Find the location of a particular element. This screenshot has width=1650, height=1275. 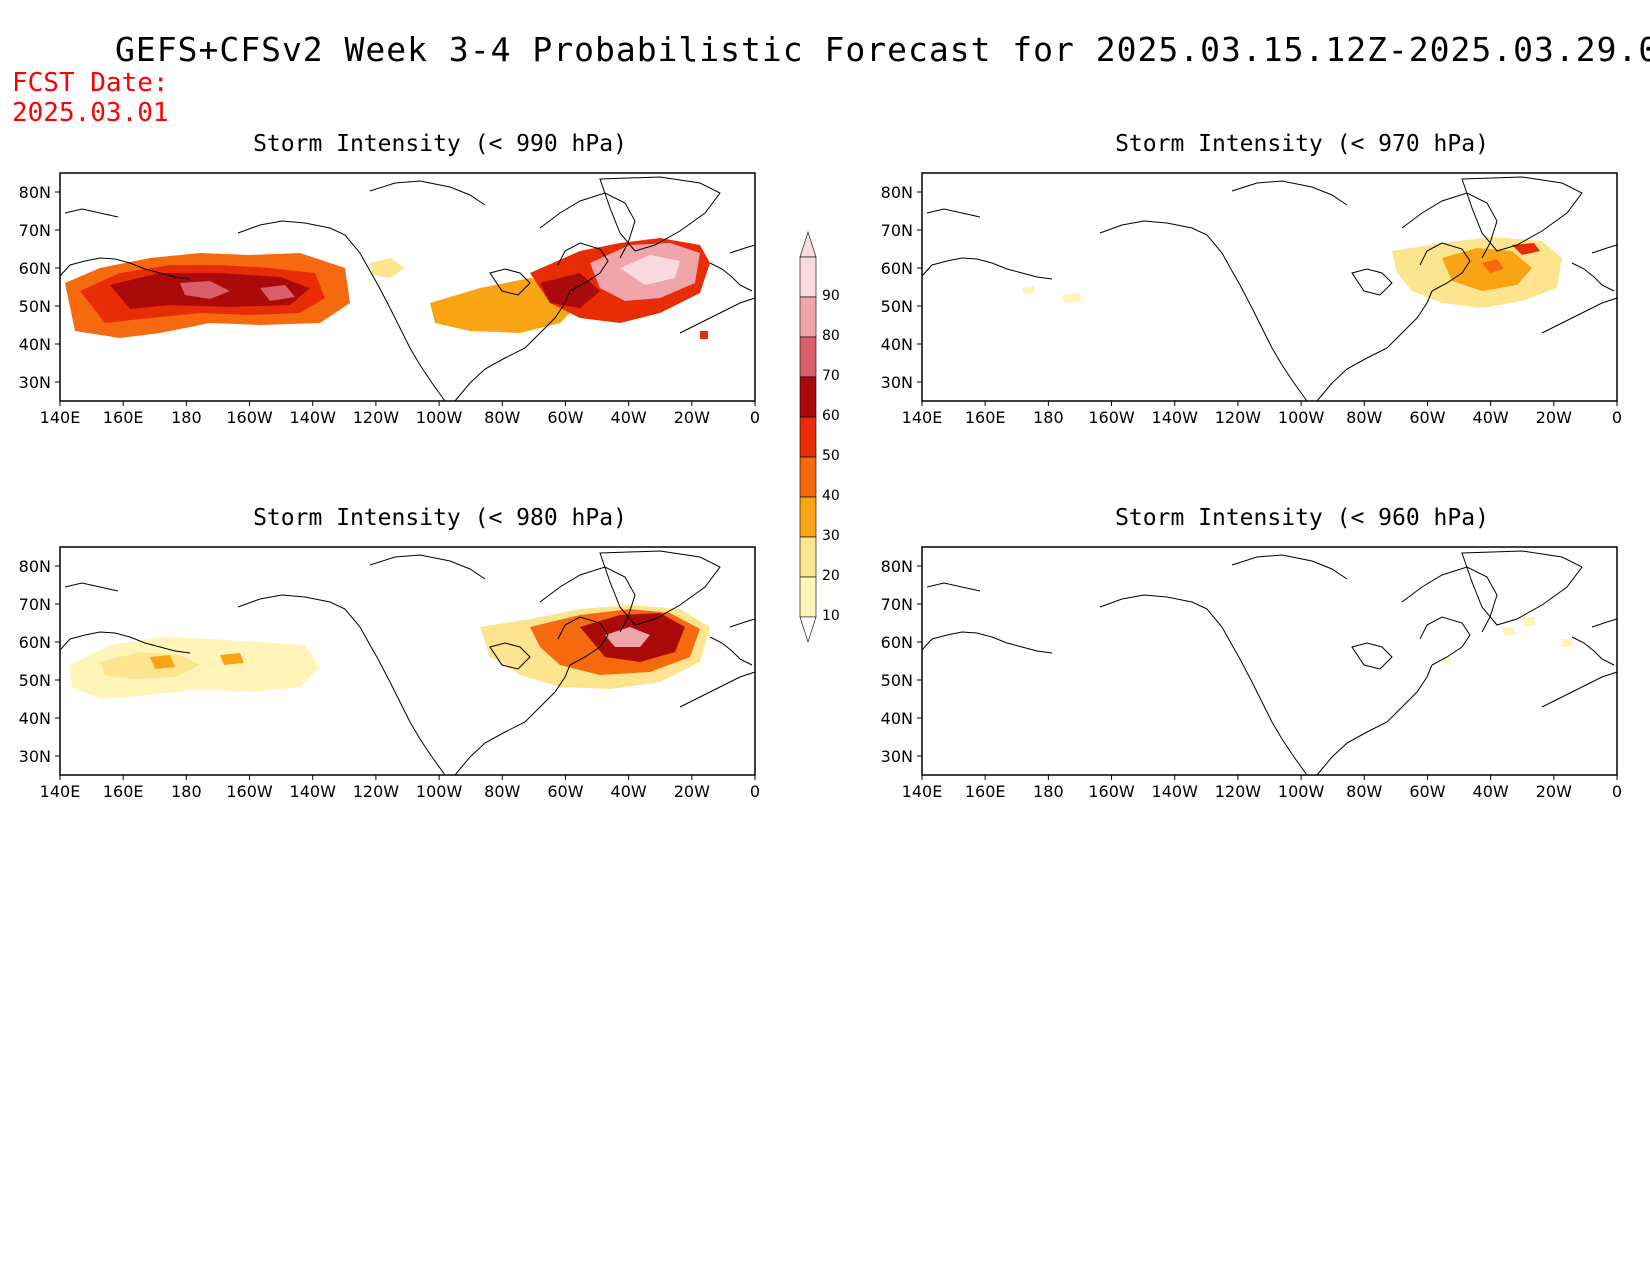

forecast-date: FCST Date: 2025.03.01 is located at coordinates (90, 98).